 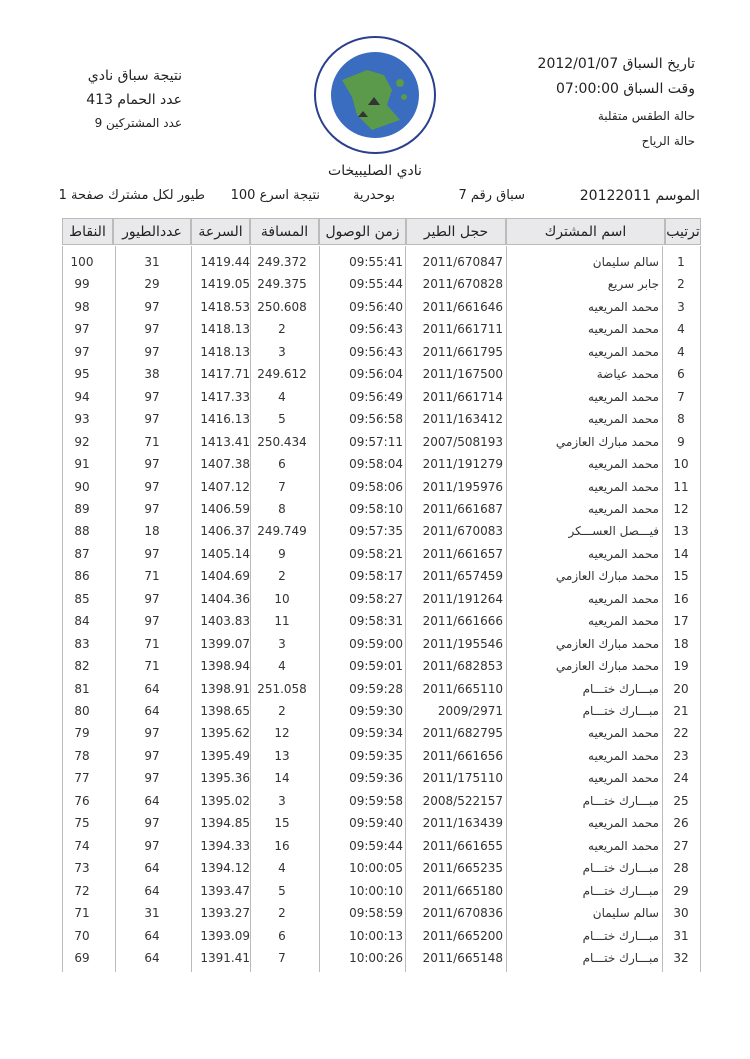 I want to click on cell-rank: 12, so click(x=681, y=508).